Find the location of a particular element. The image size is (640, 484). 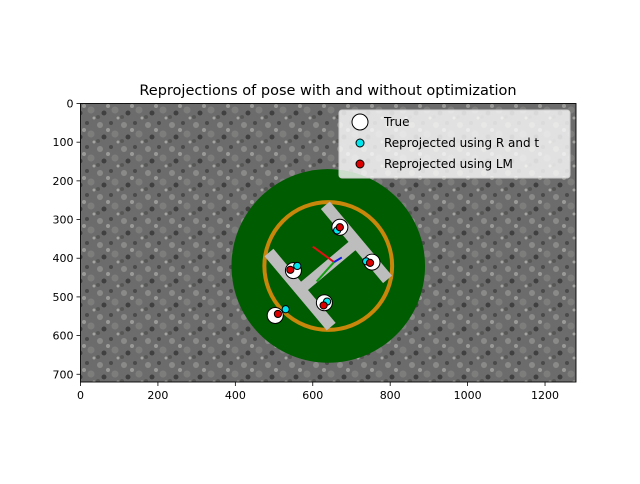

y-tick-label: 100 is located at coordinates (63, 142).